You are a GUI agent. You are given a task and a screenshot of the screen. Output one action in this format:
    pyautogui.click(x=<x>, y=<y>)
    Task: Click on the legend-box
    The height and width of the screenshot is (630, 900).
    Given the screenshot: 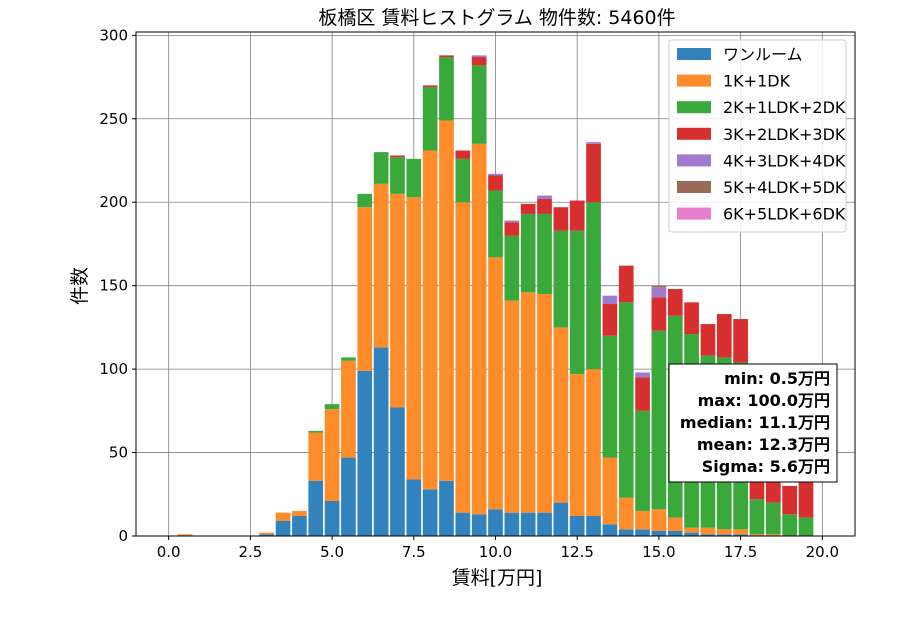 What is the action you would take?
    pyautogui.click(x=757, y=136)
    